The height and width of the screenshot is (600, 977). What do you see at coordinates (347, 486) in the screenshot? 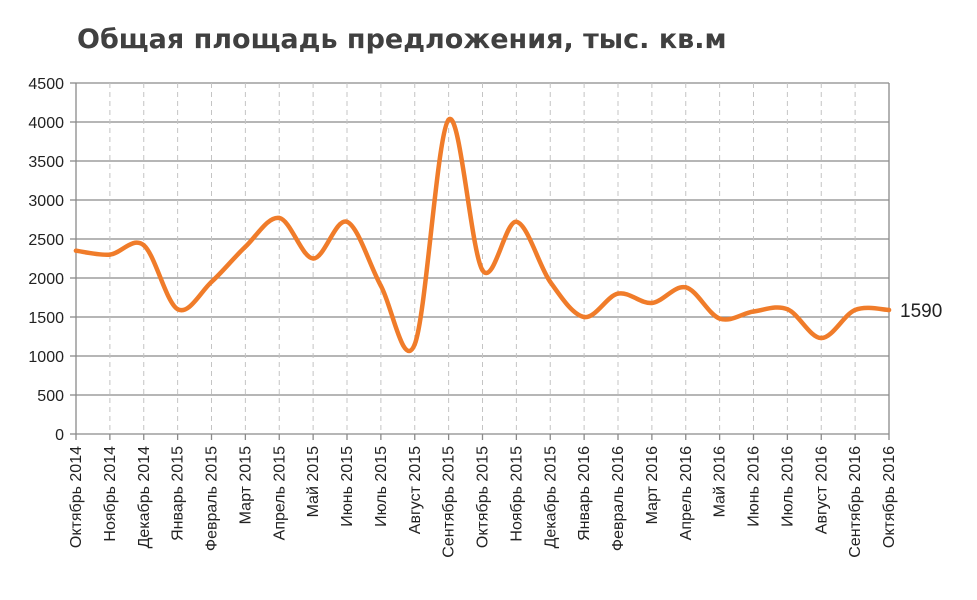
I see `x-tick-label: Июнь 2015` at bounding box center [347, 486].